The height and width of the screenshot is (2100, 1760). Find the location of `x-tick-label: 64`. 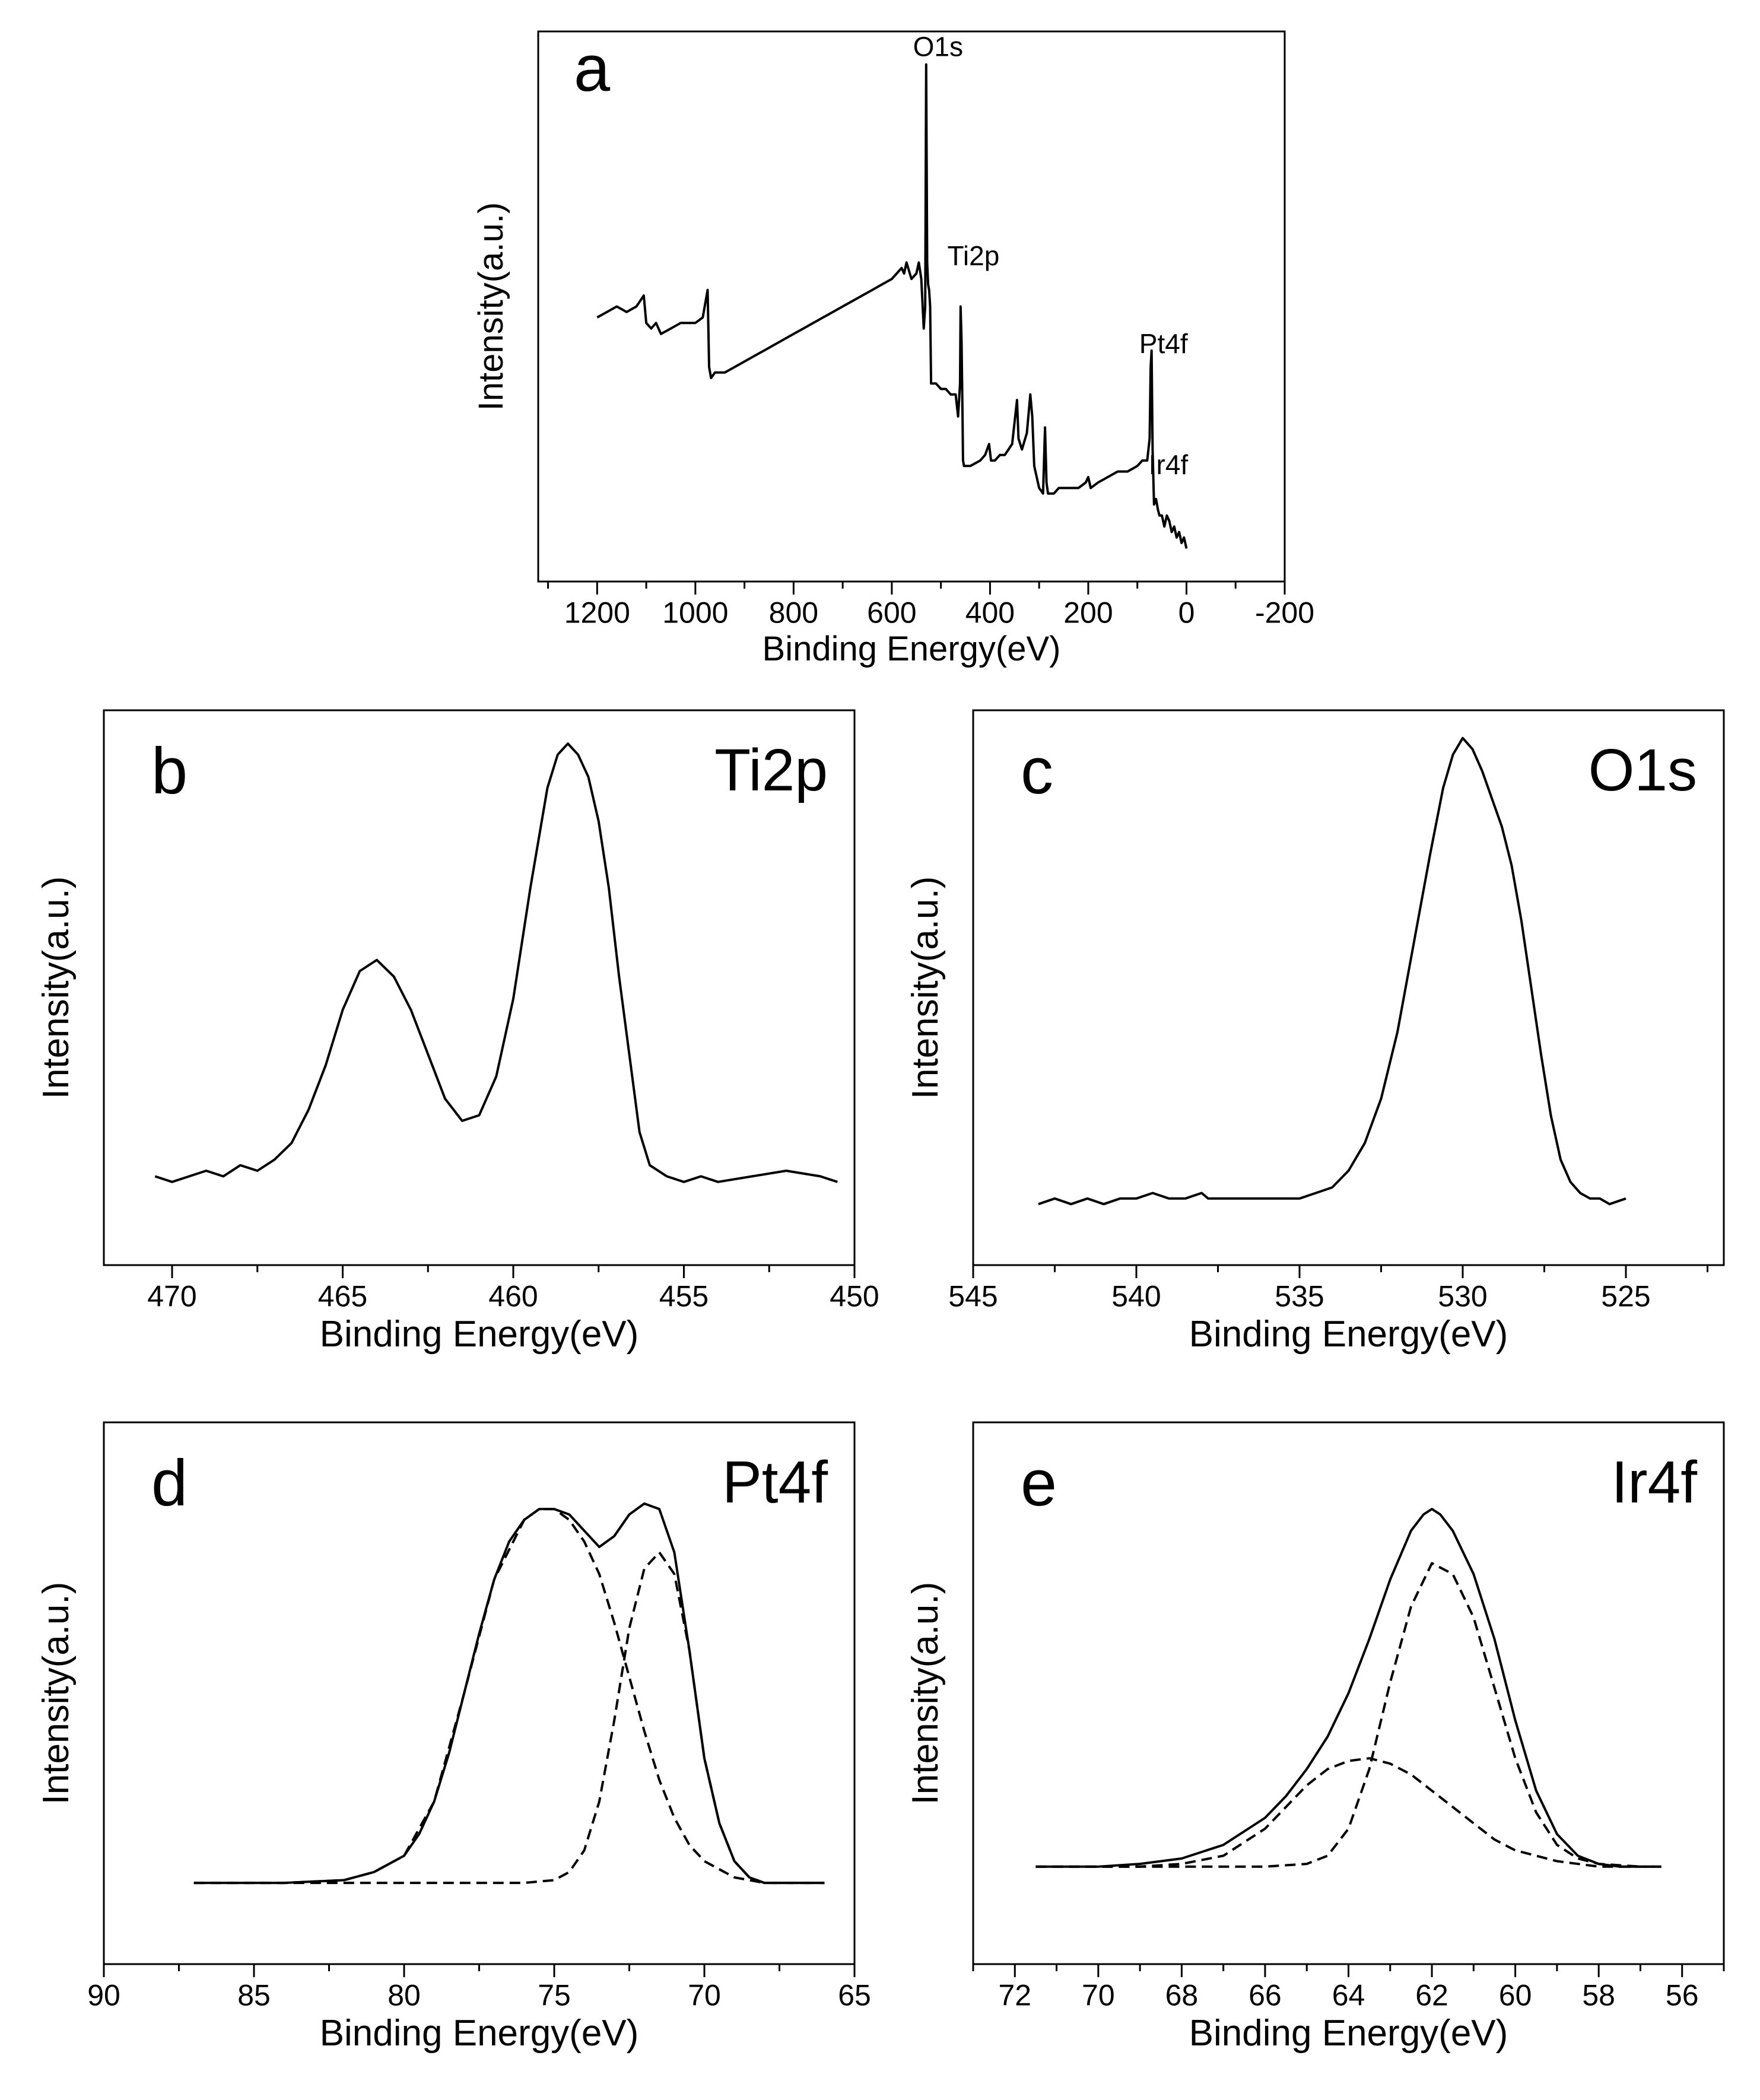

x-tick-label: 64 is located at coordinates (1348, 1996).